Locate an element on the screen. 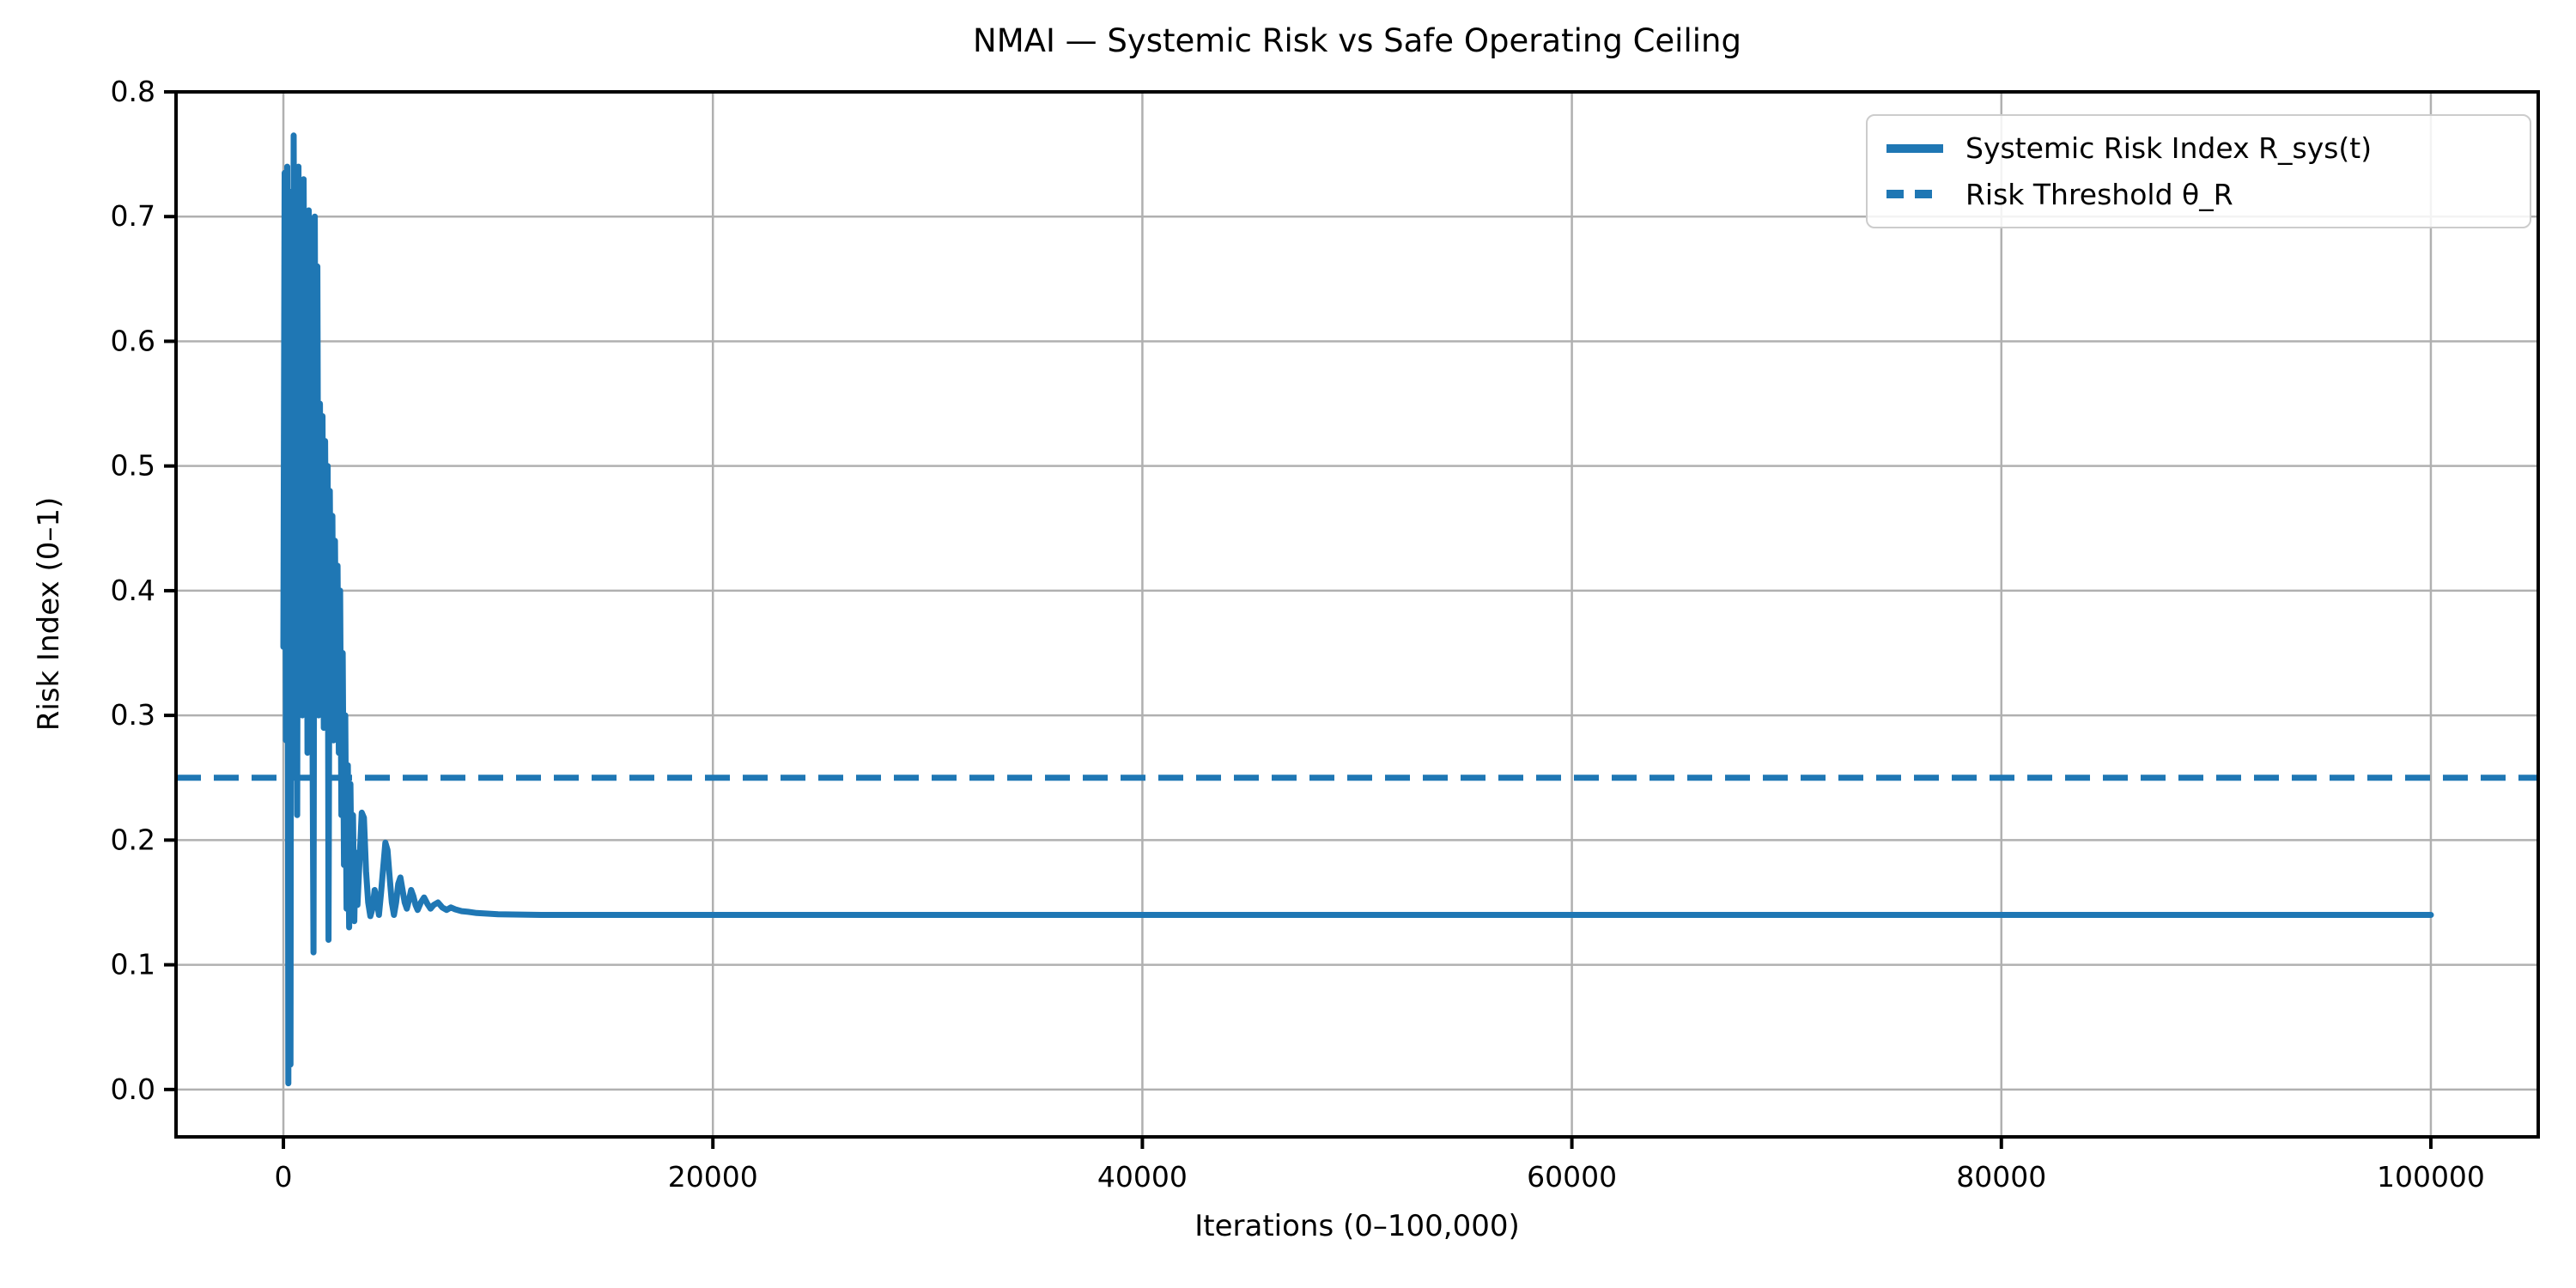  legend-entry-risk-threshold: Risk Threshold θ_R is located at coordinates (2199, 195).